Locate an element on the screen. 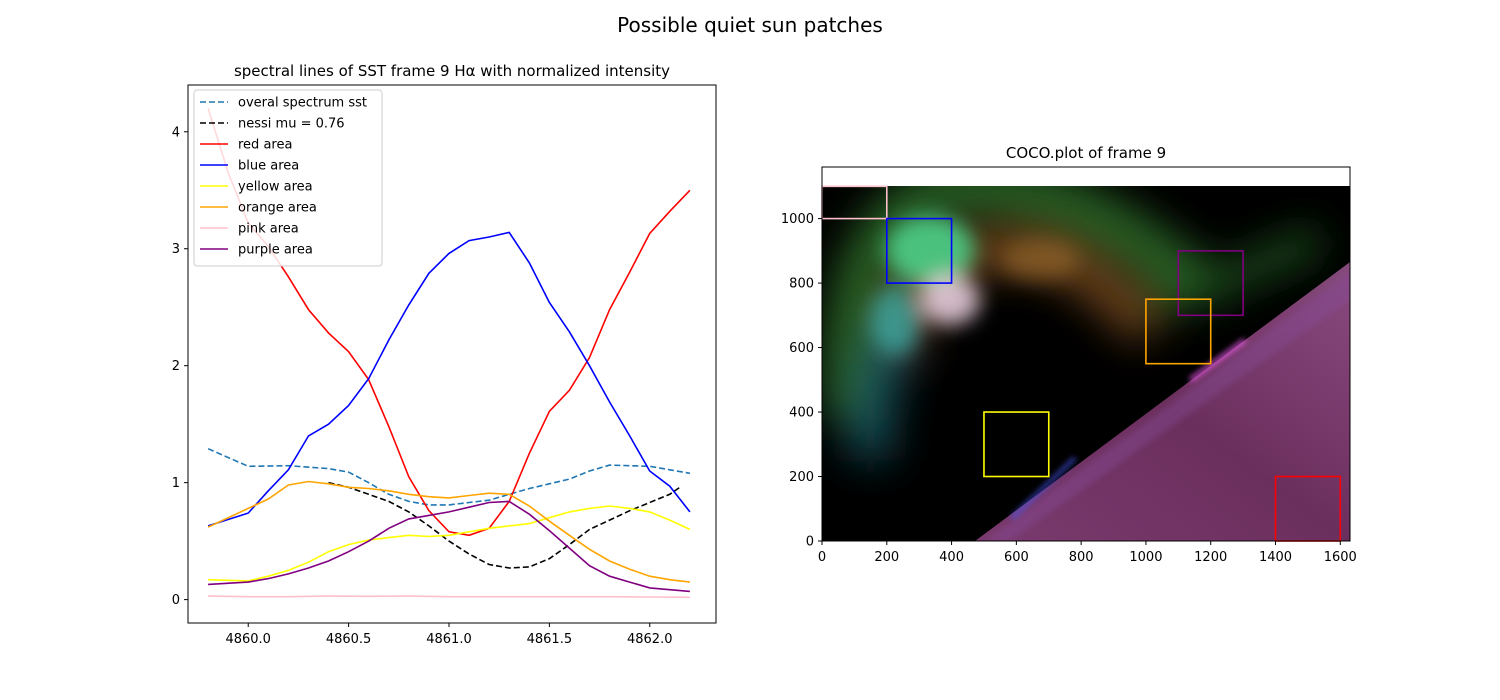 The image size is (1500, 700). x-tick-label: 1600 is located at coordinates (1340, 557).